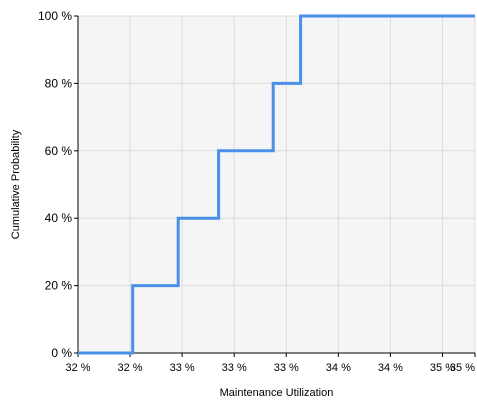 The image size is (477, 404). What do you see at coordinates (59, 83) in the screenshot?
I see `y-tick-label: 80 %` at bounding box center [59, 83].